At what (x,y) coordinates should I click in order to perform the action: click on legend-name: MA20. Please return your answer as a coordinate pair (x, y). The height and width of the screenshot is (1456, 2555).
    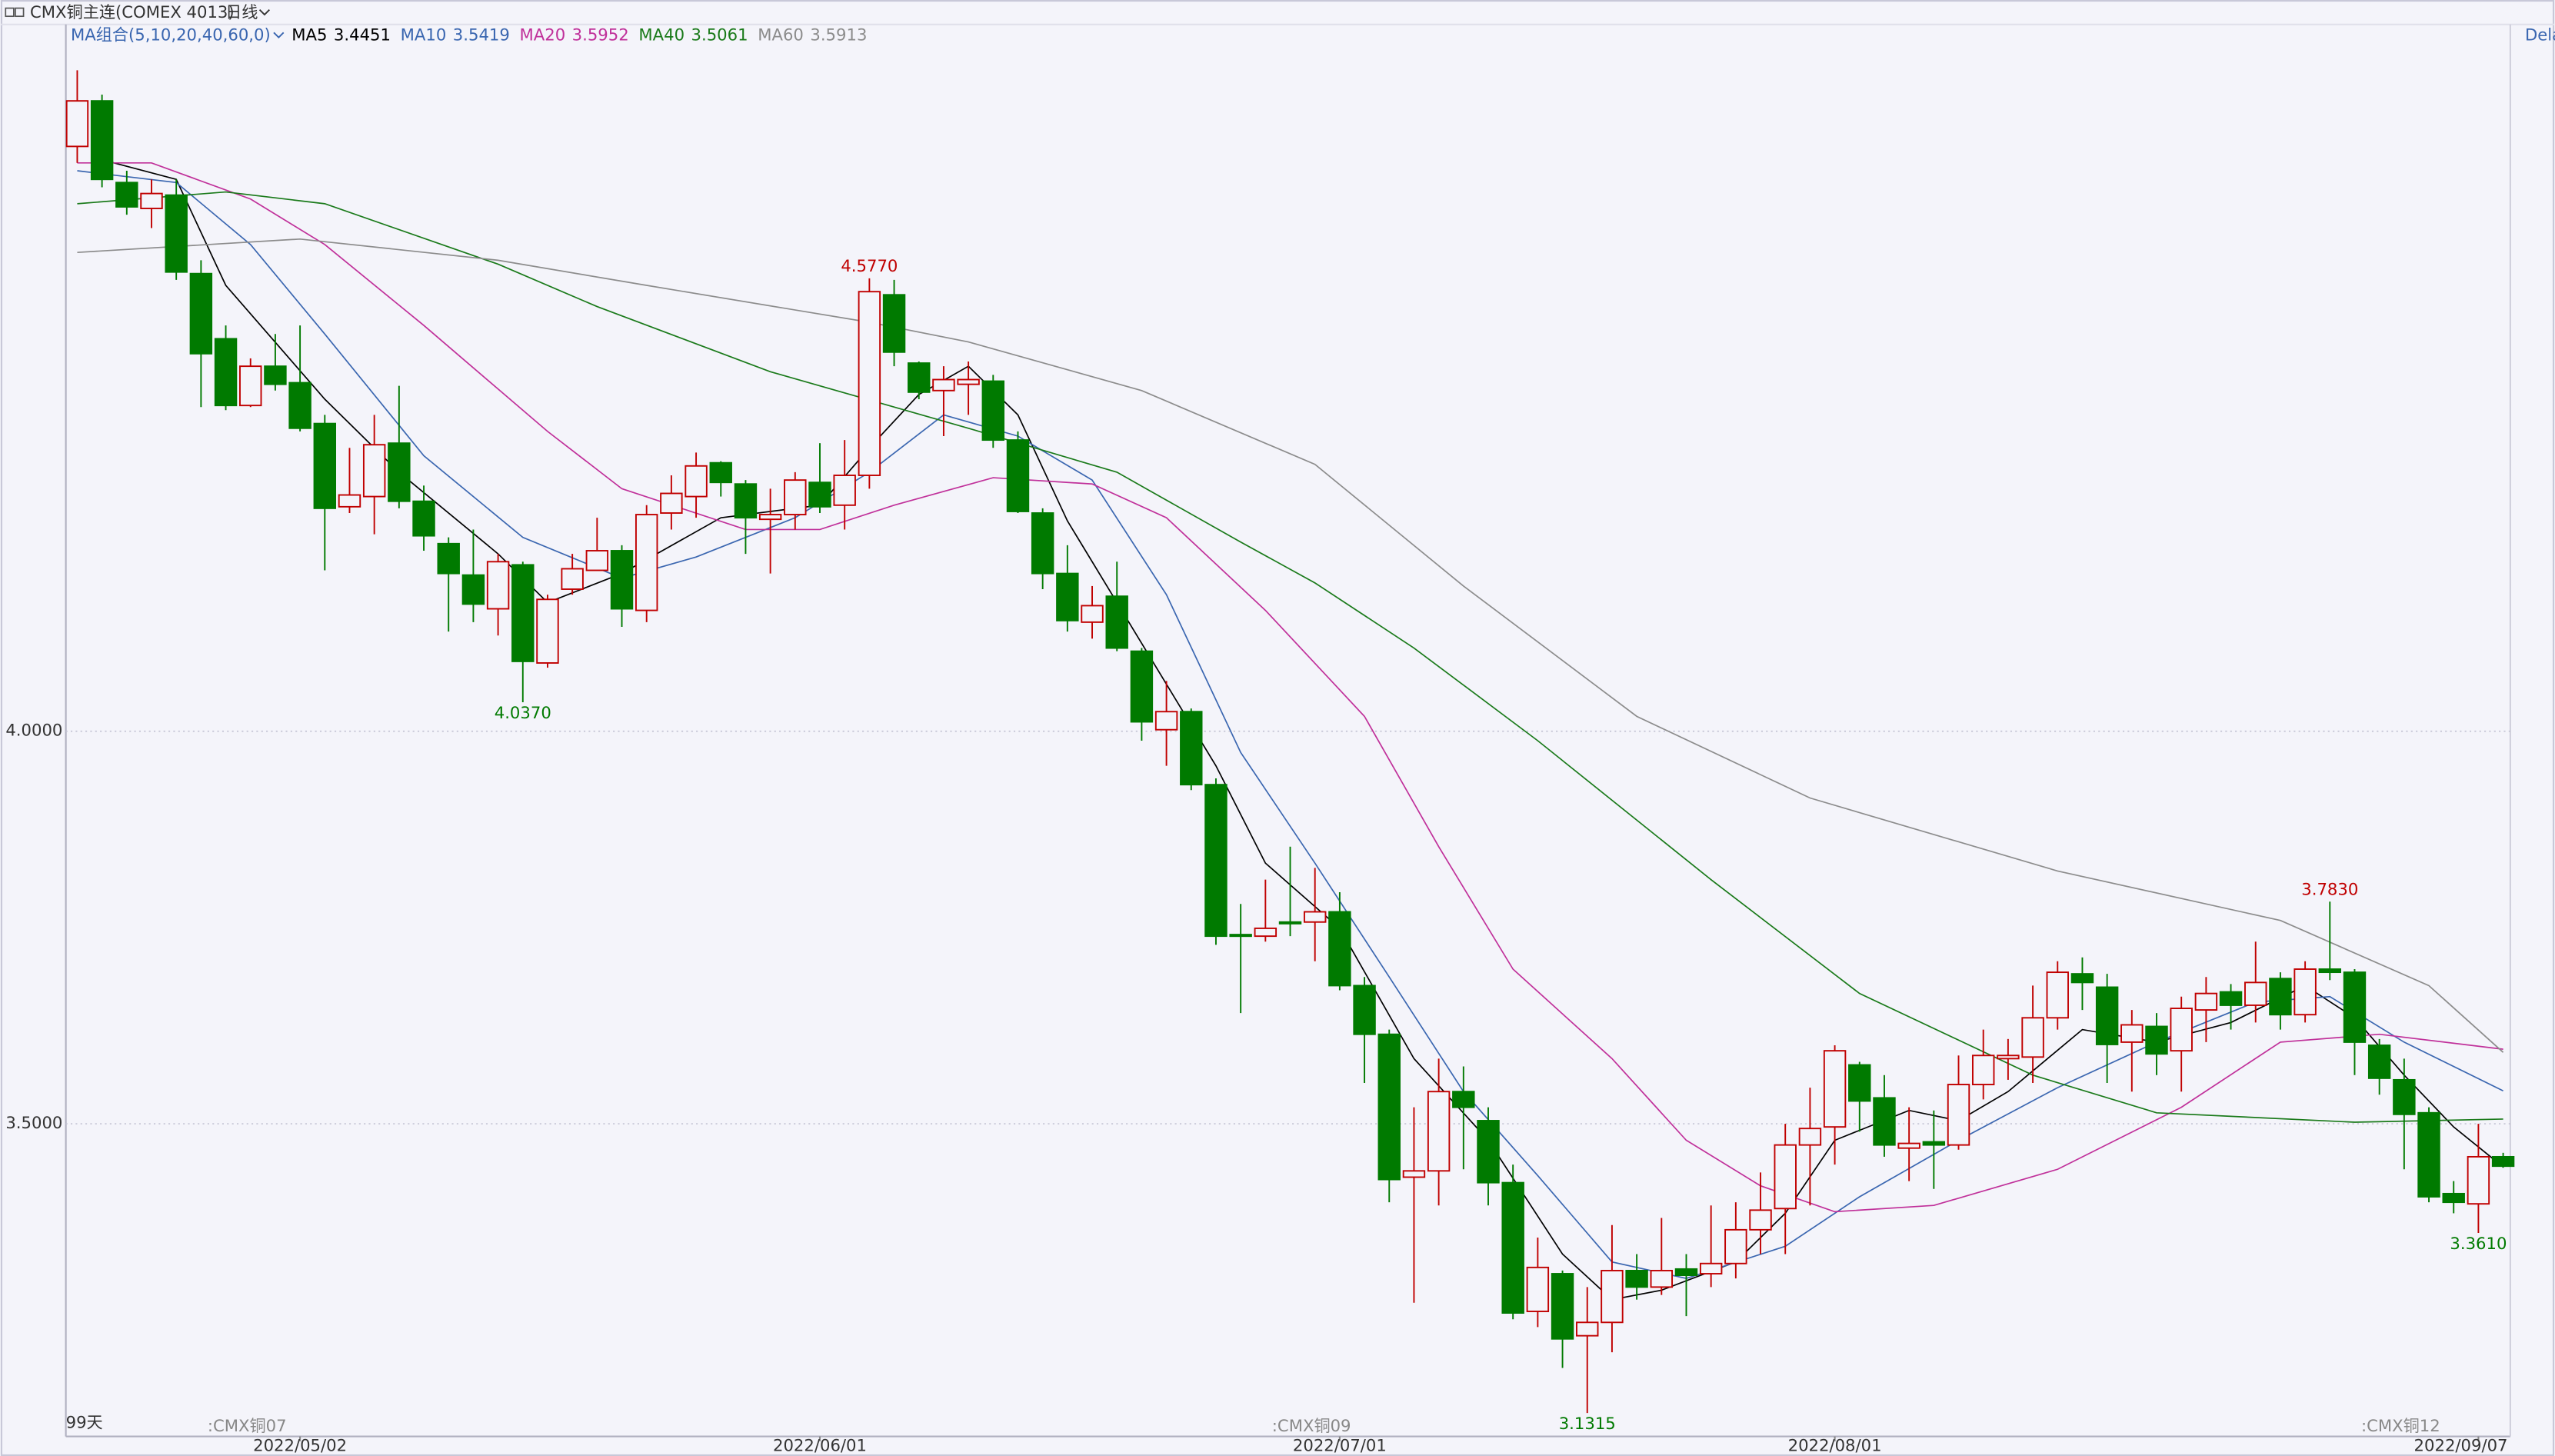
    Looking at the image, I should click on (543, 35).